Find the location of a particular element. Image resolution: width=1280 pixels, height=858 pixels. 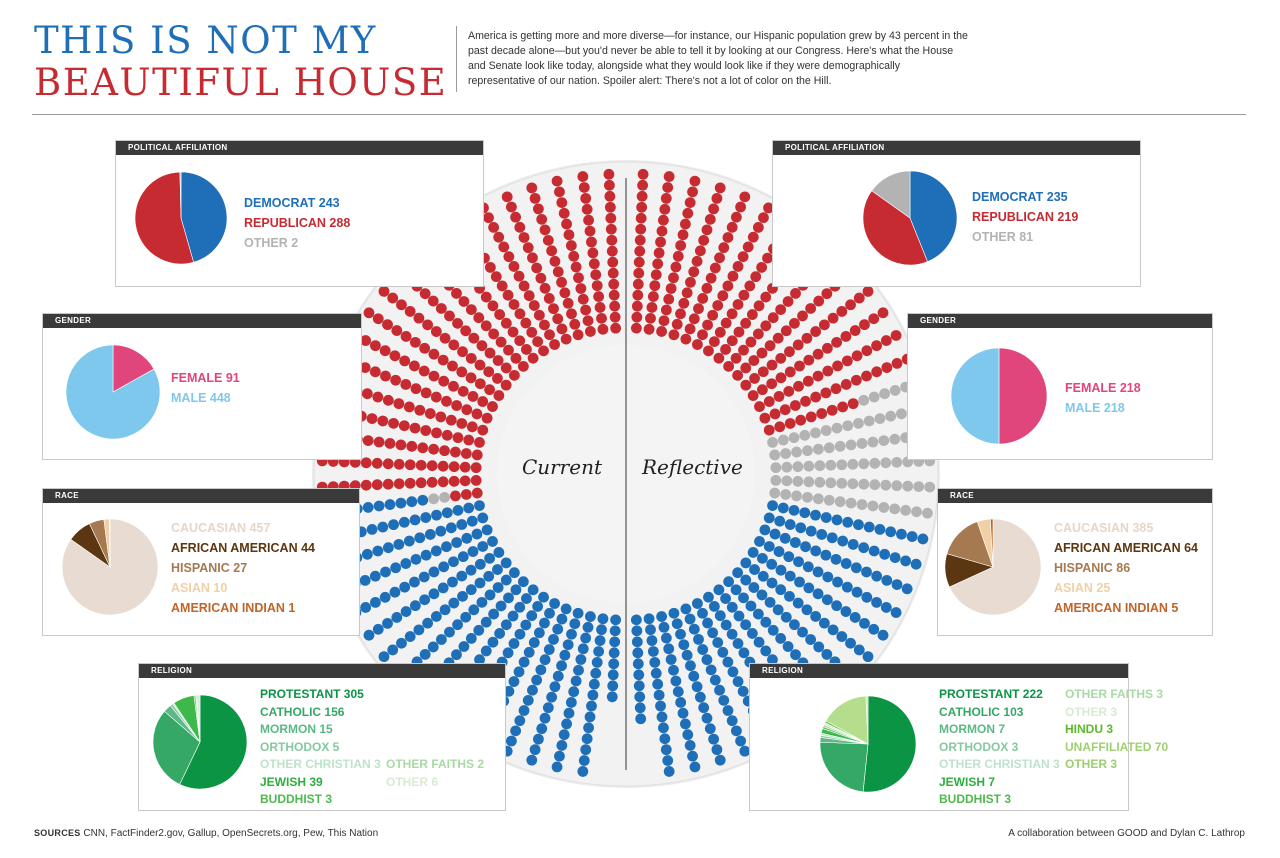

current-religion-header: RELIGION is located at coordinates (322, 671).